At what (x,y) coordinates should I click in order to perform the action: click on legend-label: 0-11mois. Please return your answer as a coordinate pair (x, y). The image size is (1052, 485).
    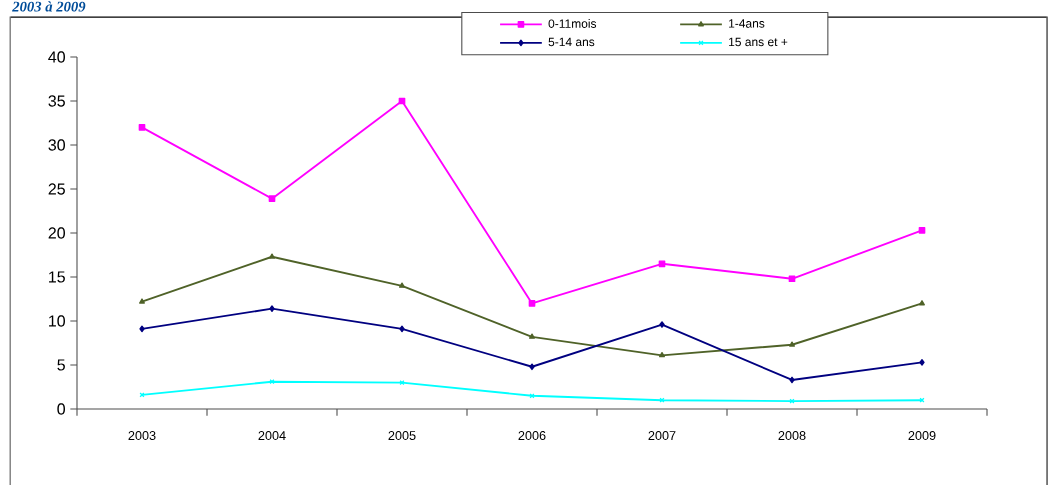
    Looking at the image, I should click on (572, 23).